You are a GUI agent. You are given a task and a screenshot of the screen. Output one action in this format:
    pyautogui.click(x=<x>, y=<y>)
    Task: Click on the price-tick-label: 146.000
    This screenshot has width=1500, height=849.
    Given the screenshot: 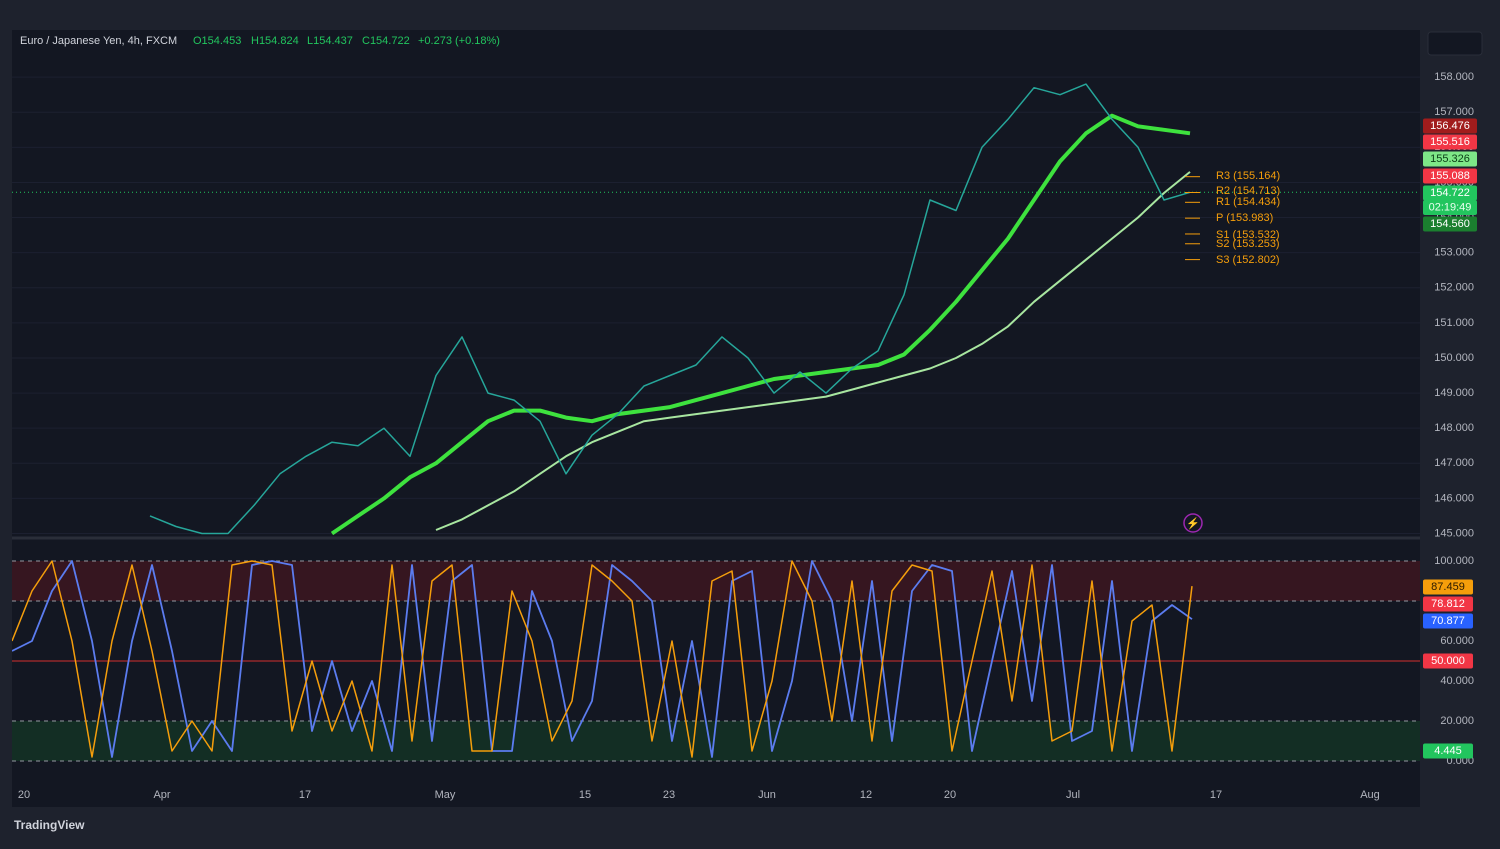 What is the action you would take?
    pyautogui.click(x=1454, y=498)
    